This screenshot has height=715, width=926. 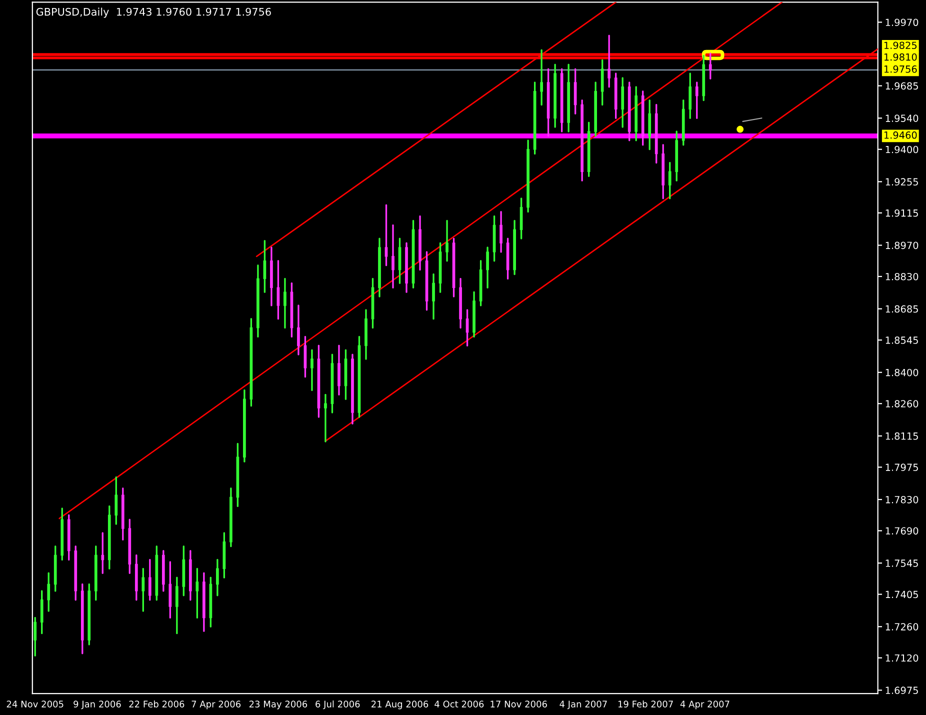 I want to click on y-tick-label: 1.9115, so click(x=902, y=213).